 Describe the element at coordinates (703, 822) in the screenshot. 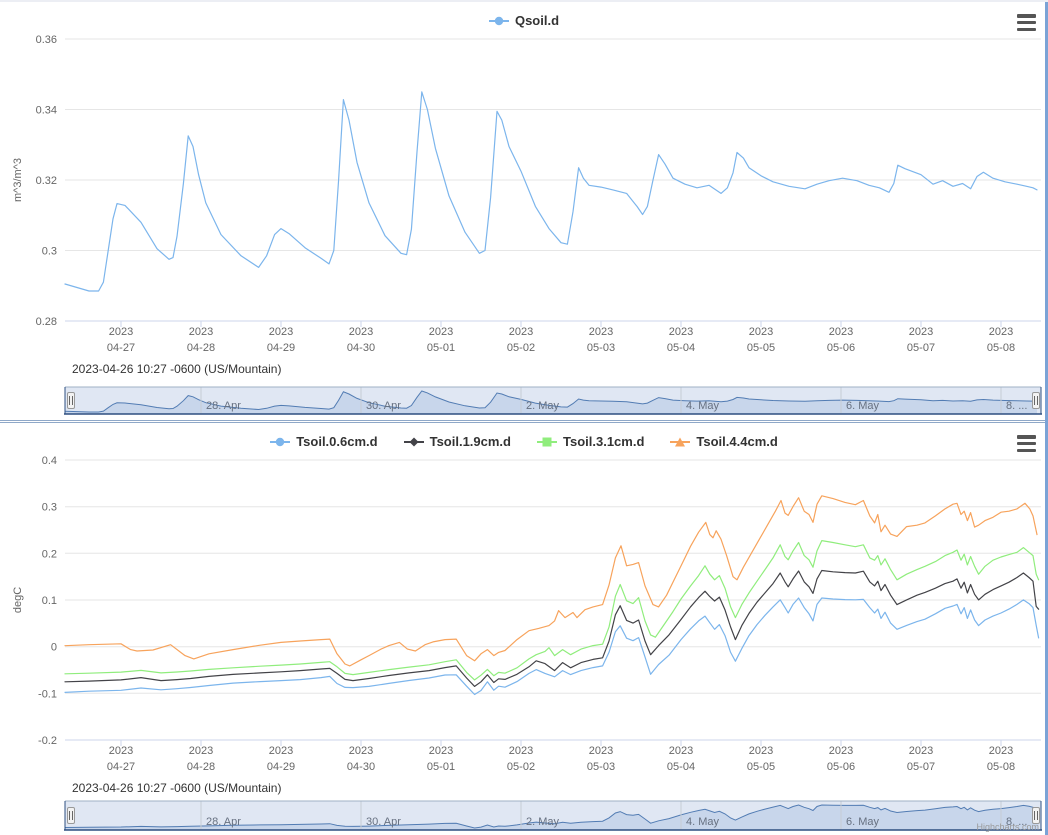

I see `navigator-axis-label: 4. May` at that location.